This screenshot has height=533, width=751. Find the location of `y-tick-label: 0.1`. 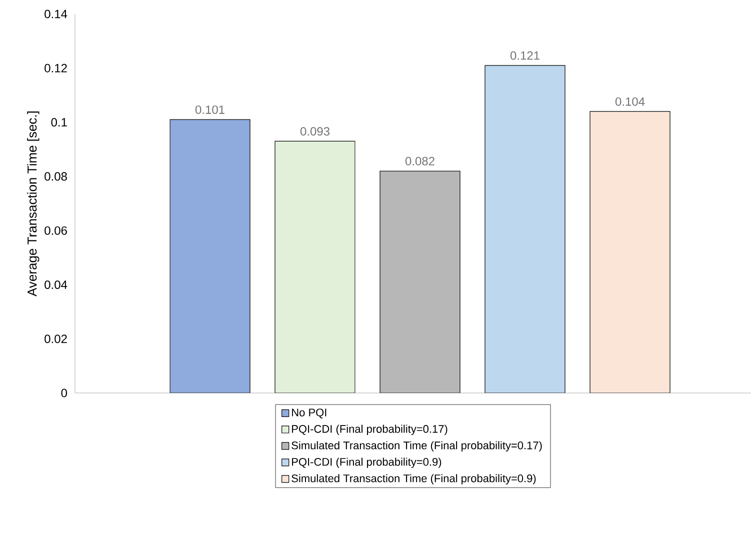

y-tick-label: 0.1 is located at coordinates (59, 122).